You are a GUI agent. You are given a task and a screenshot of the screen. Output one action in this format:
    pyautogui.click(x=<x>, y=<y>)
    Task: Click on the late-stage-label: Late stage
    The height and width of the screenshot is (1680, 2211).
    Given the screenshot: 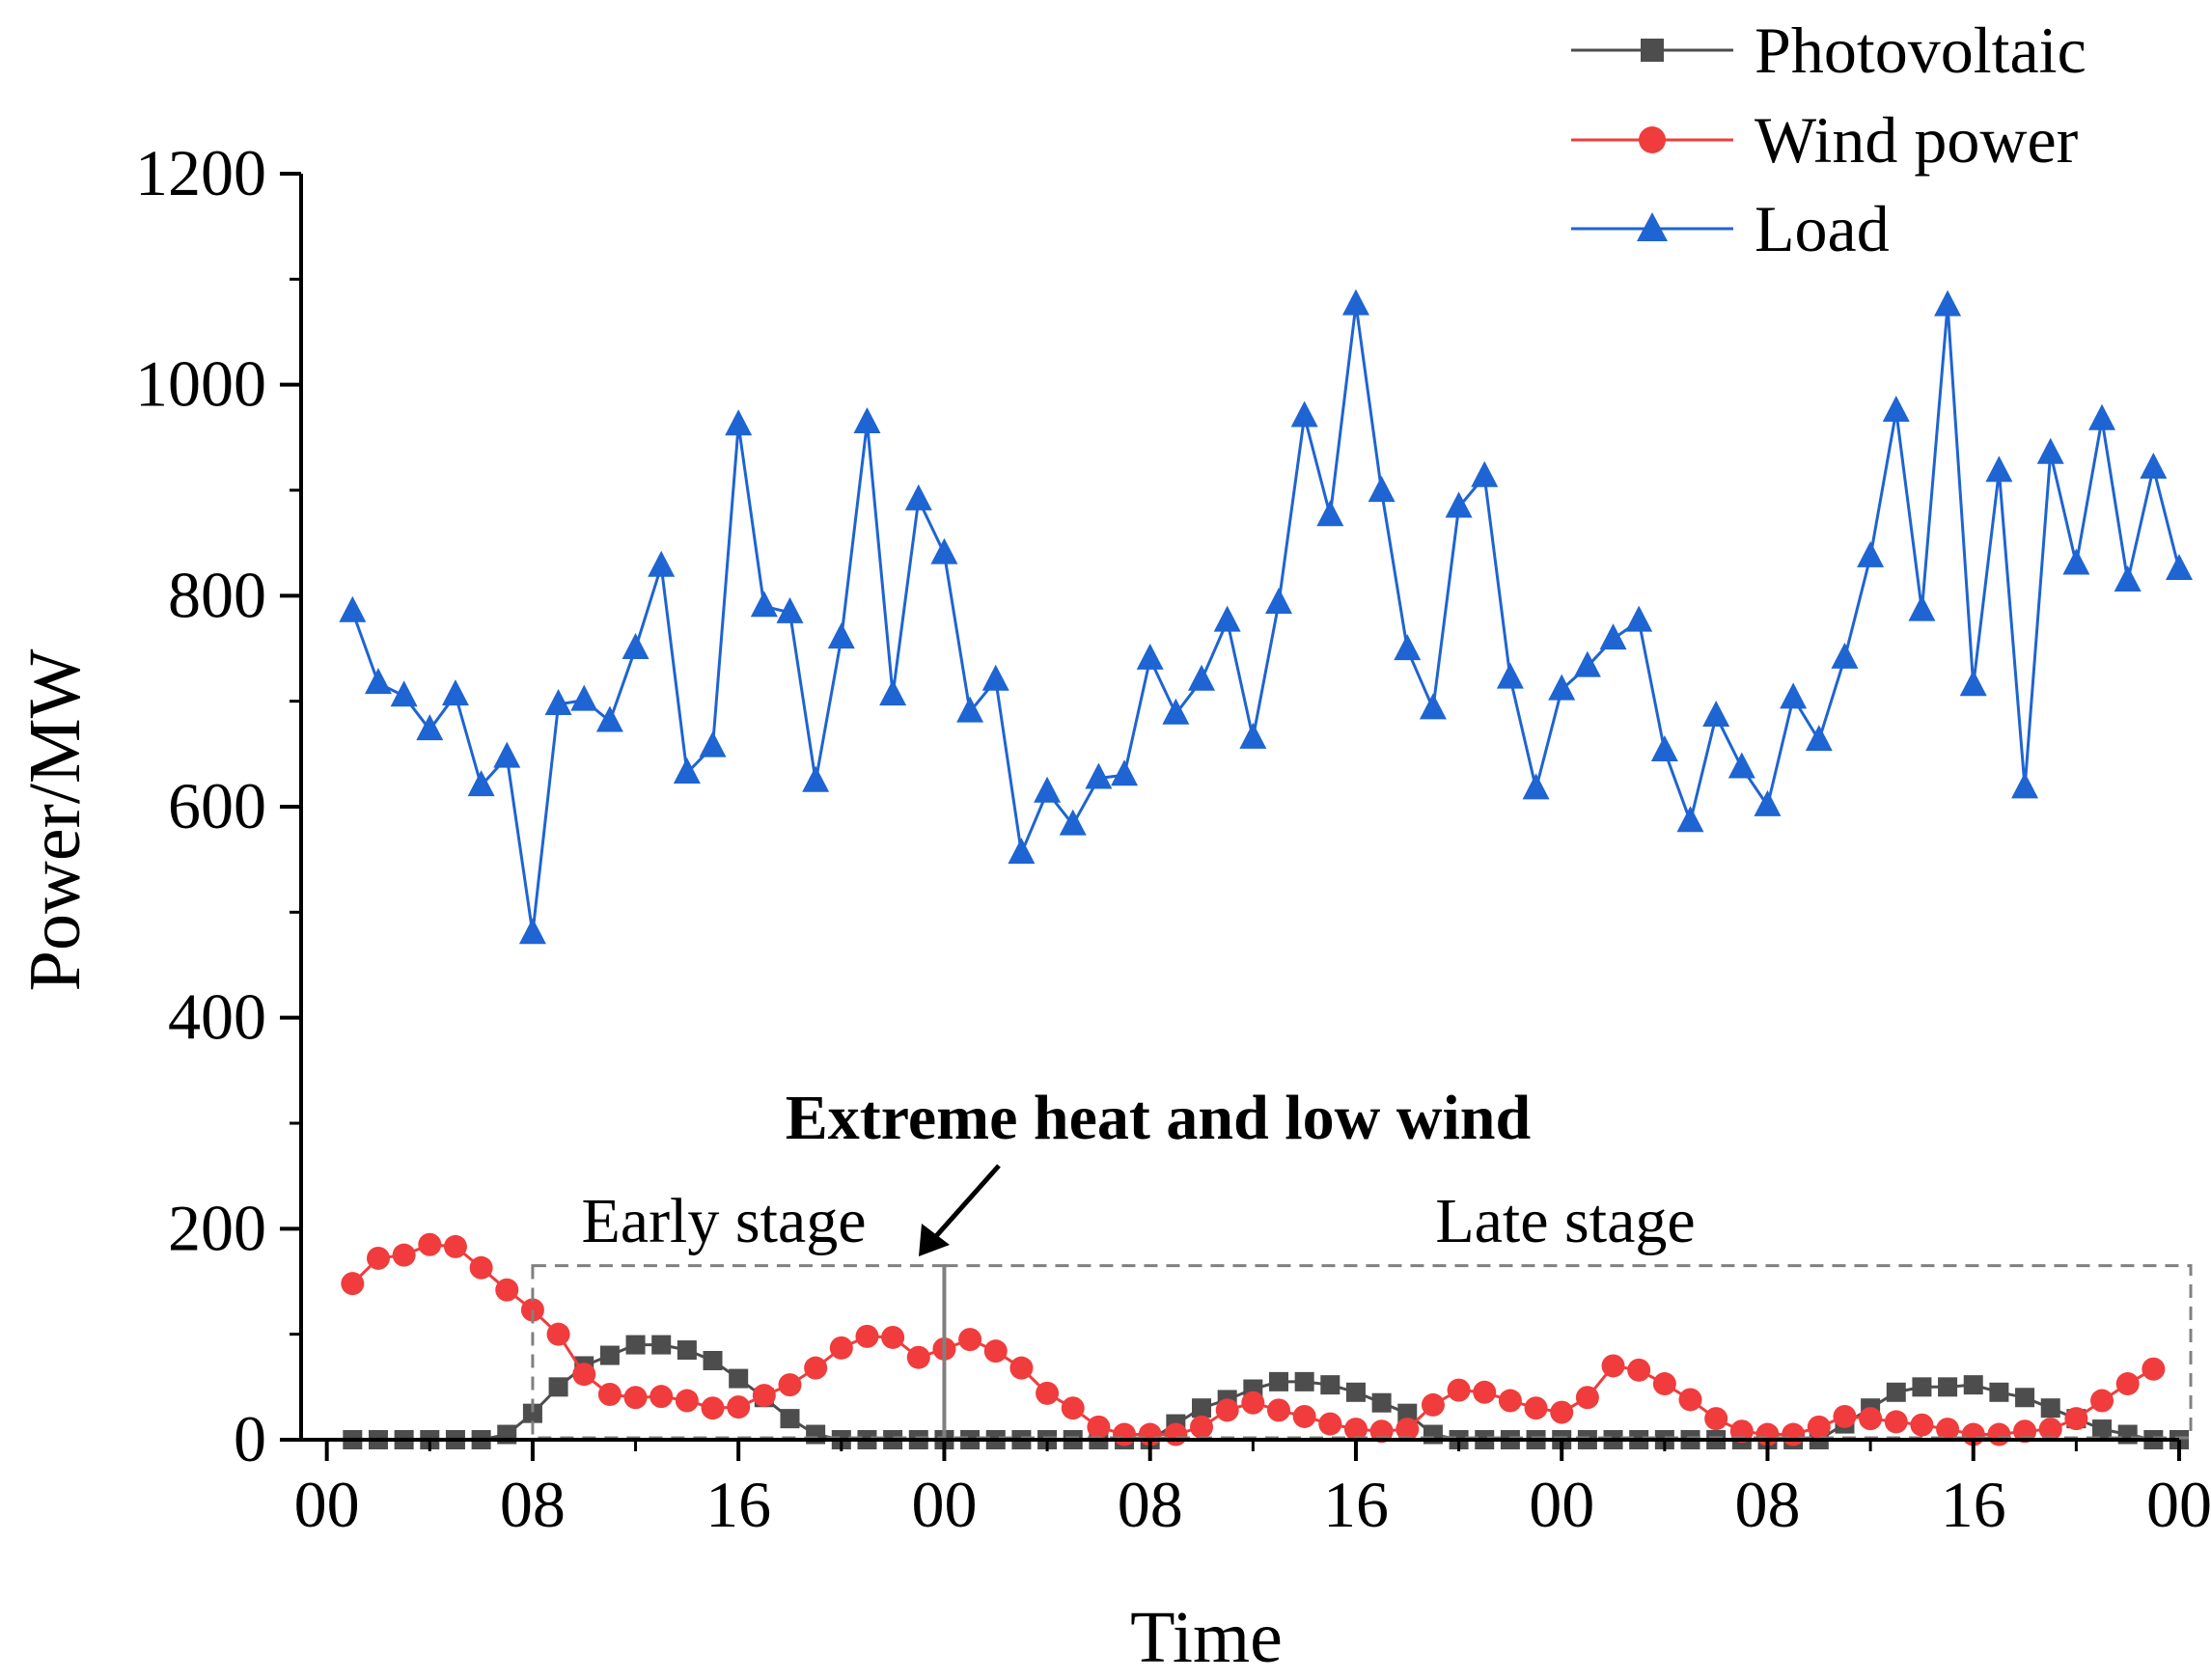 What is the action you would take?
    pyautogui.click(x=1565, y=1221)
    